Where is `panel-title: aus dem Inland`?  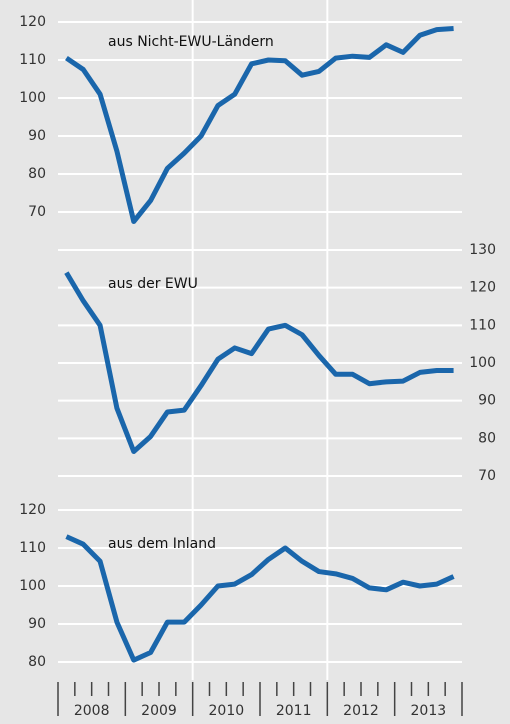 panel-title: aus dem Inland is located at coordinates (162, 544).